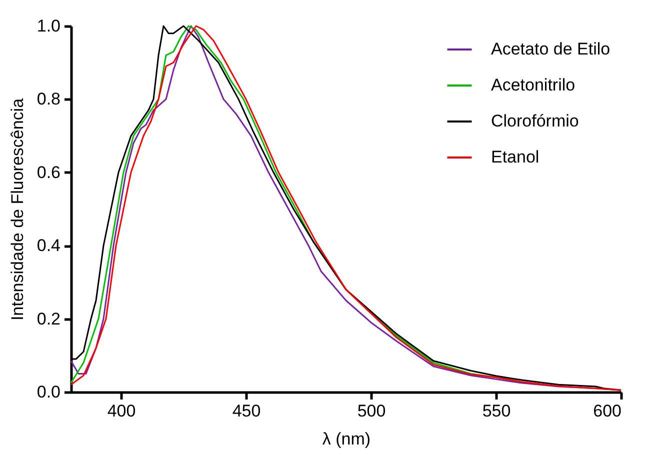  What do you see at coordinates (246, 411) in the screenshot?
I see `x-tick-label: 450` at bounding box center [246, 411].